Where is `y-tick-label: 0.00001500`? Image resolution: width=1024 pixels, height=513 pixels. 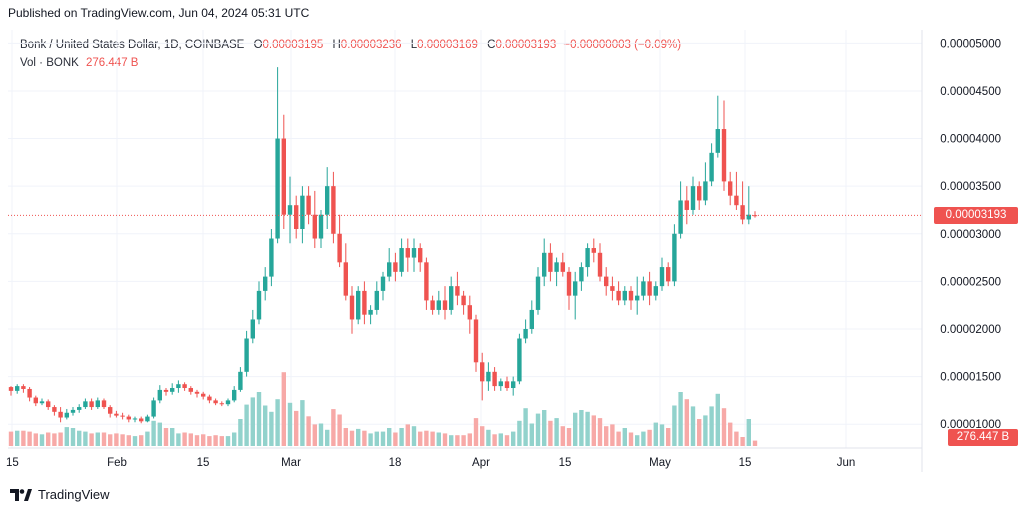 y-tick-label: 0.00001500 is located at coordinates (970, 378).